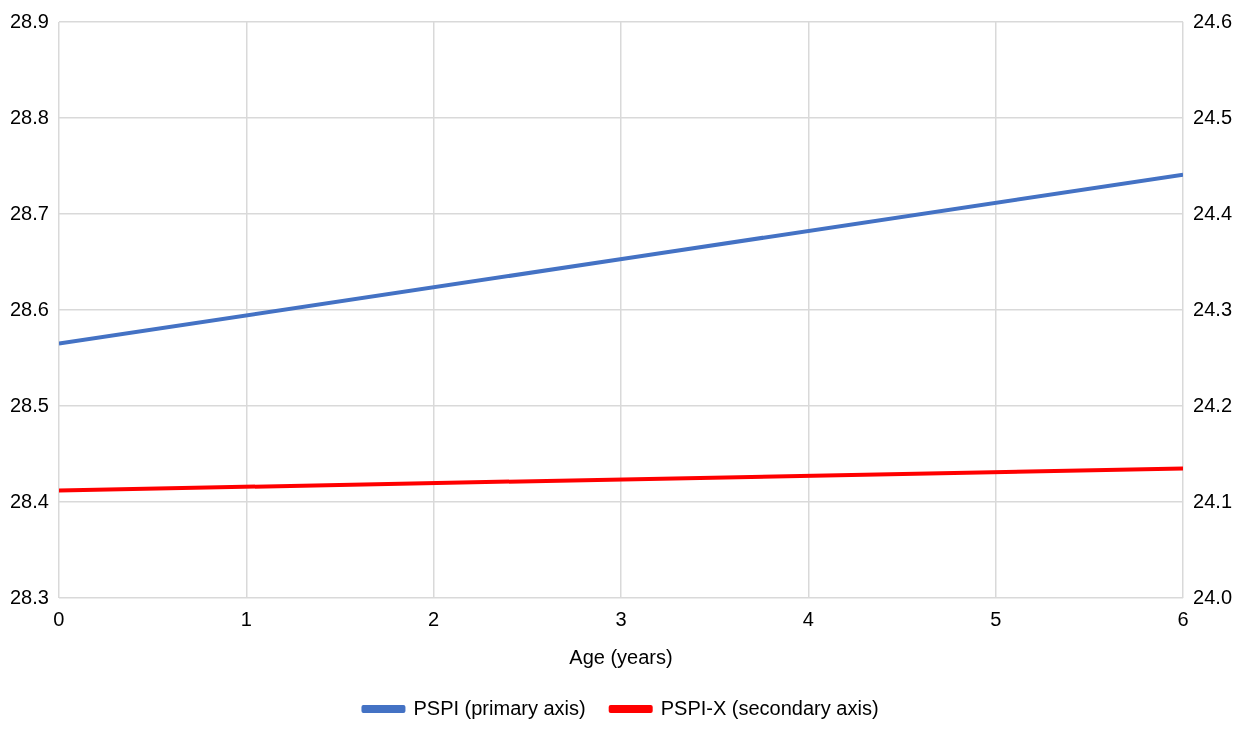 The width and height of the screenshot is (1242, 739). Describe the element at coordinates (1213, 404) in the screenshot. I see `y2-tick-label: 24.2` at that location.